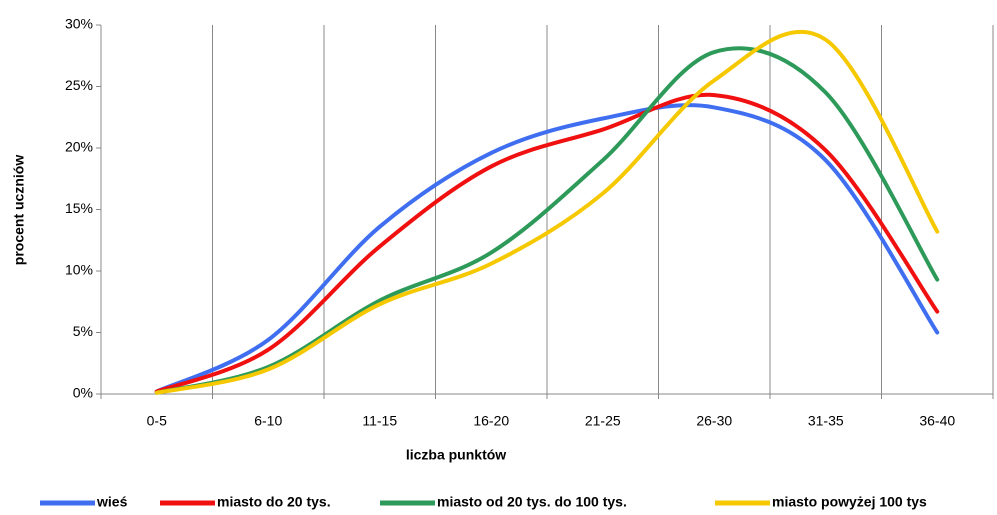 The height and width of the screenshot is (515, 997). What do you see at coordinates (274, 502) in the screenshot?
I see `legend-label: miasto do 20 tys.` at bounding box center [274, 502].